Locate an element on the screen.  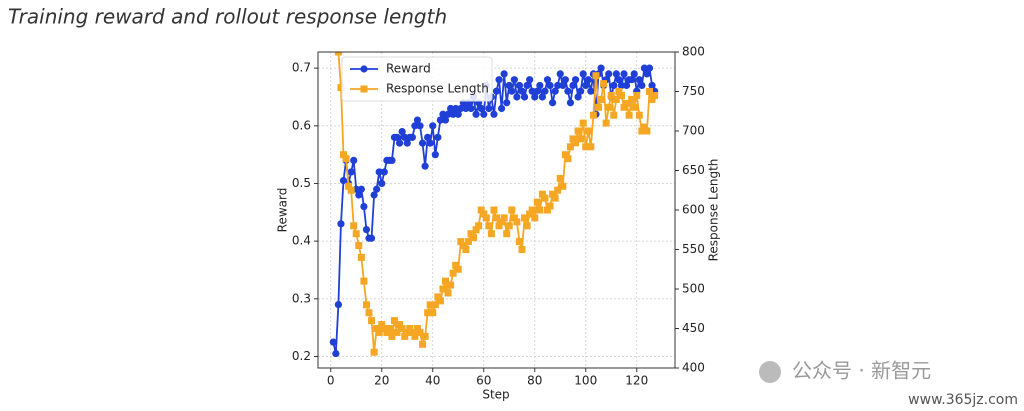
x-tick-label: 60 is located at coordinates (483, 381).